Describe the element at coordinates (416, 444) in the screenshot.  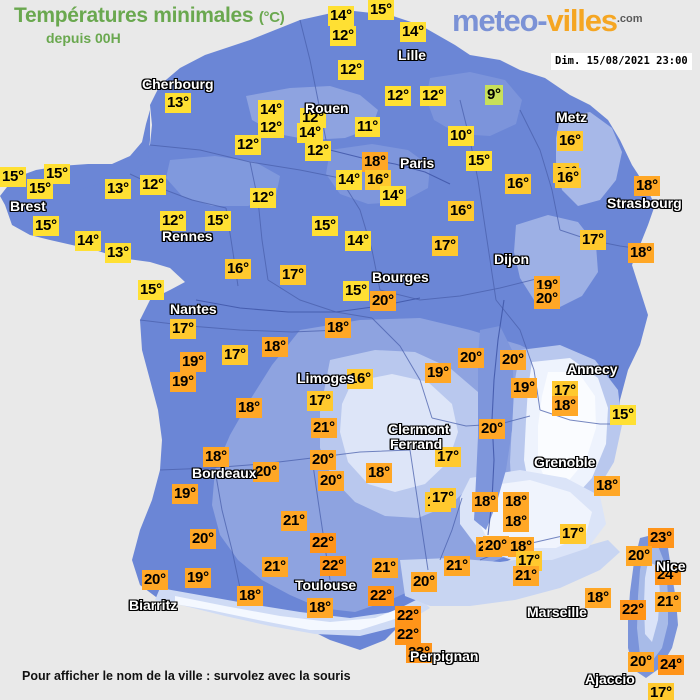
I see `city-label-ferrand: Ferrand` at that location.